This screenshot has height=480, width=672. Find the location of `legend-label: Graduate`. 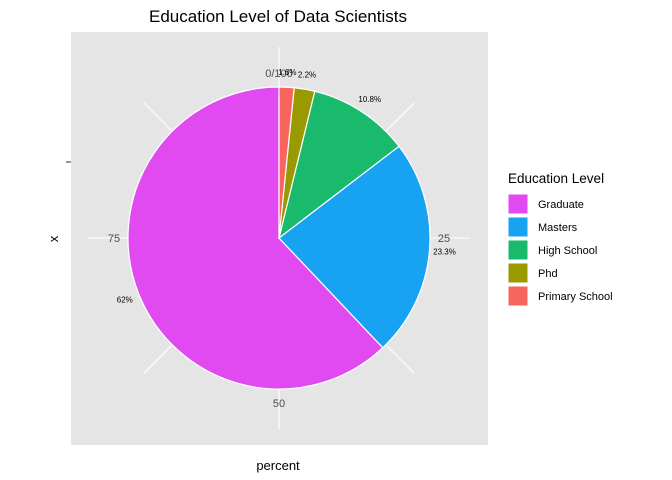

legend-label: Graduate is located at coordinates (561, 205).